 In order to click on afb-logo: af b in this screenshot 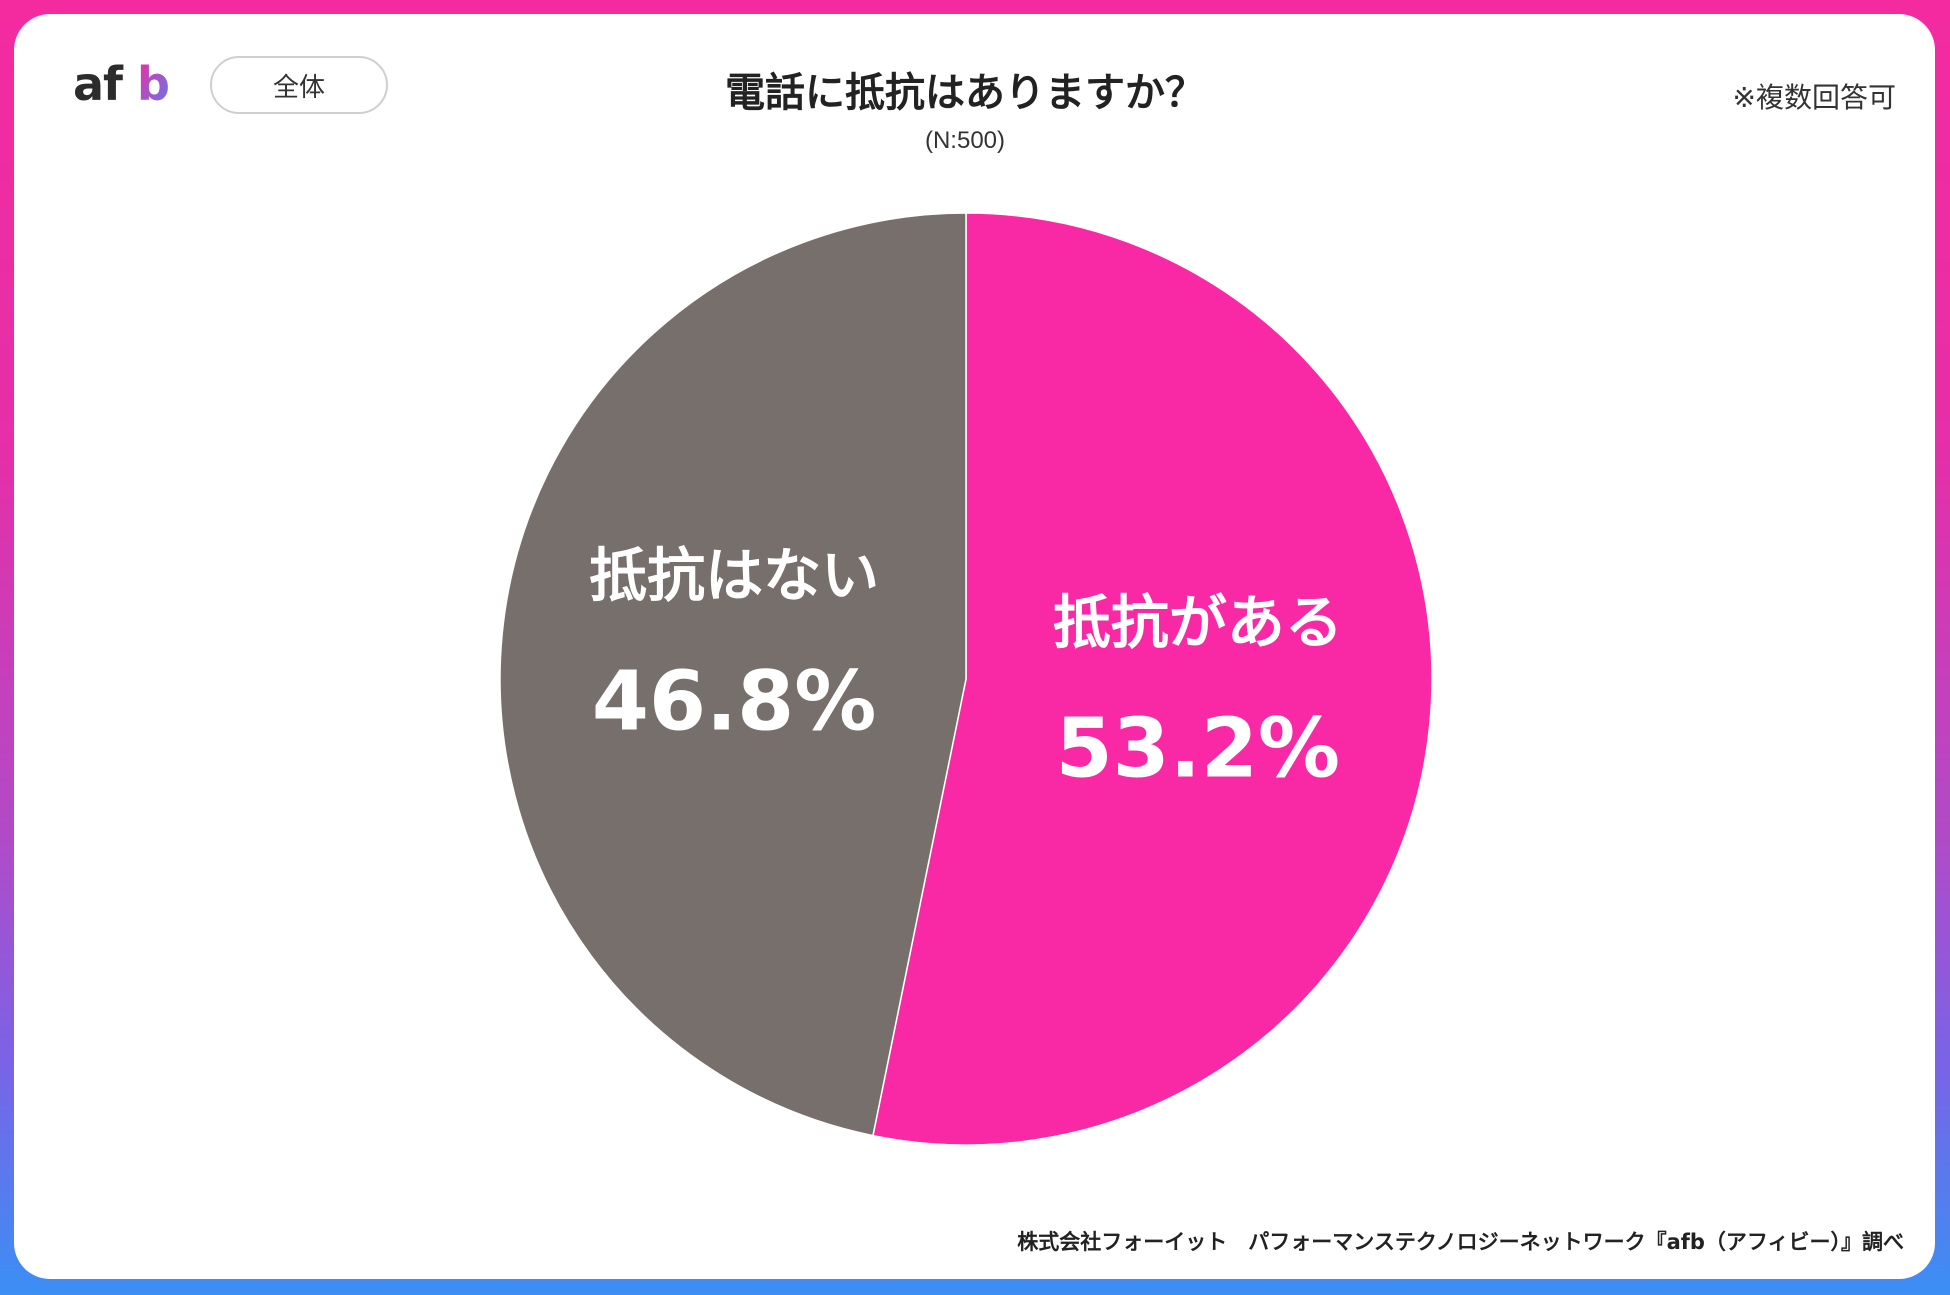, I will do `click(121, 84)`.